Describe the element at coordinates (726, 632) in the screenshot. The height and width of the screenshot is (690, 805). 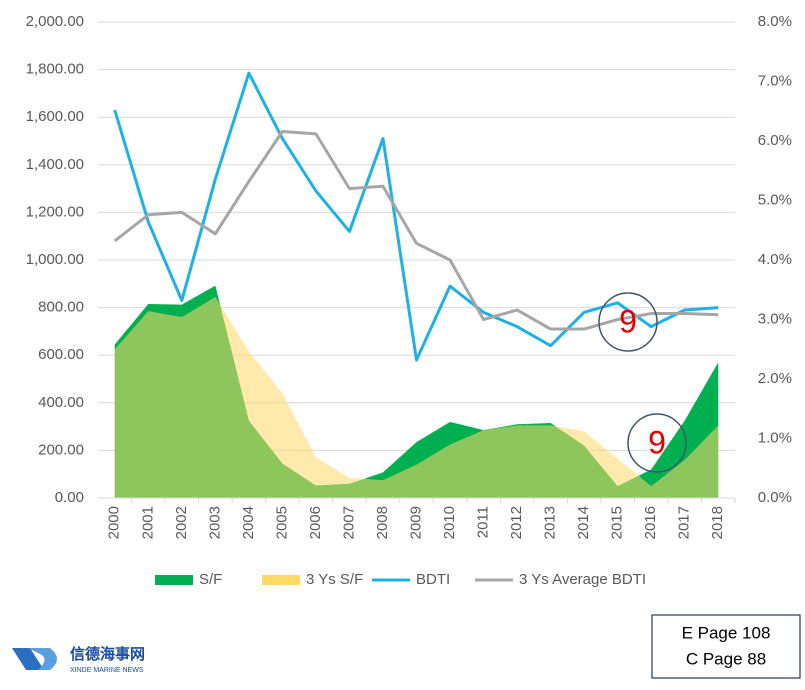
I see `page-ref: E Page 108` at that location.